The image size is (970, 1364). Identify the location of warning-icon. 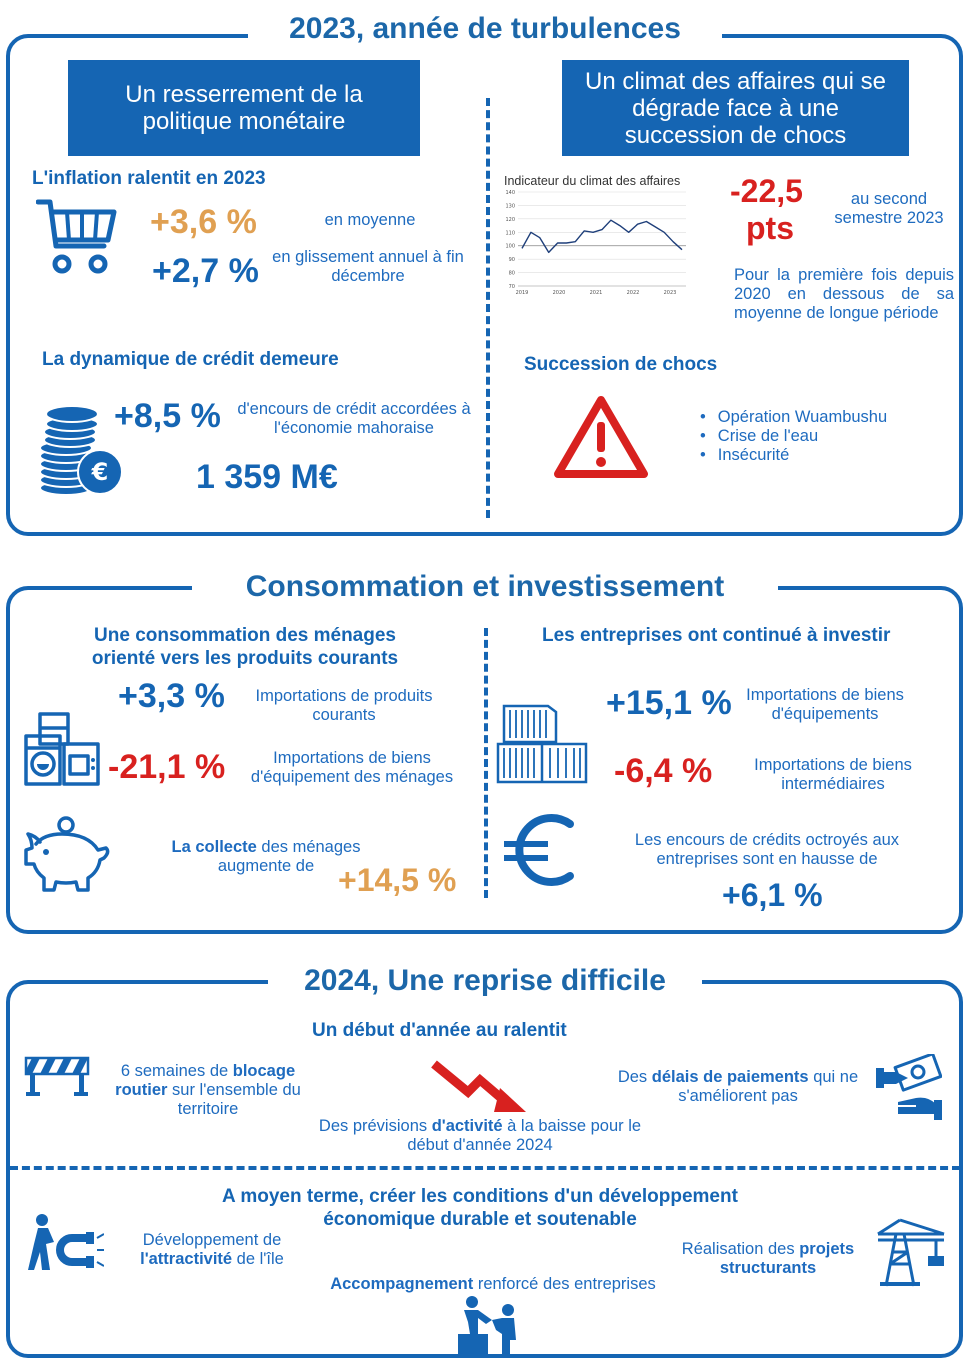
(601, 437).